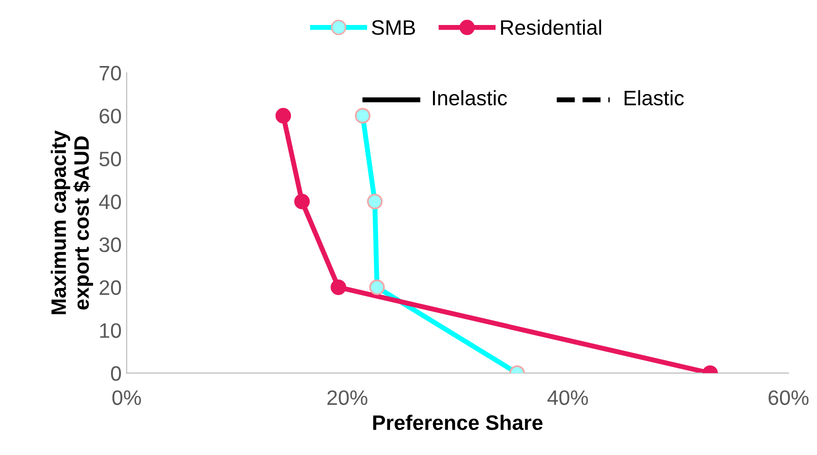  Describe the element at coordinates (110, 159) in the screenshot. I see `y-tick-label: 50` at that location.